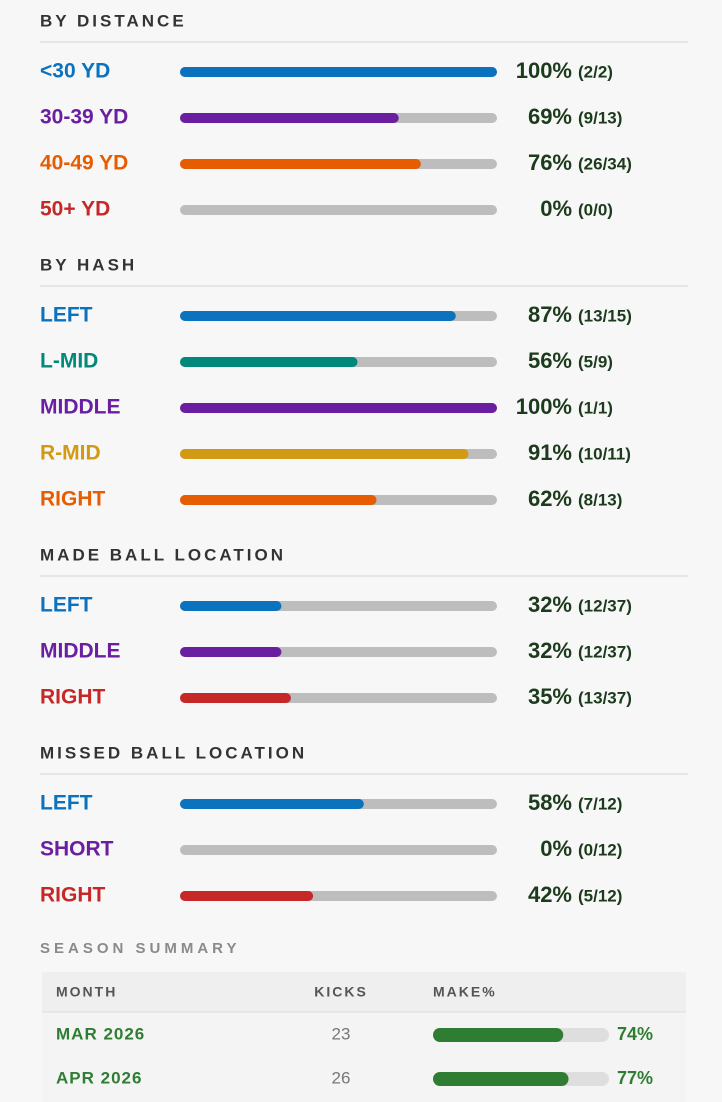 The height and width of the screenshot is (1102, 722). What do you see at coordinates (550, 696) in the screenshot?
I see `percent: 35%` at bounding box center [550, 696].